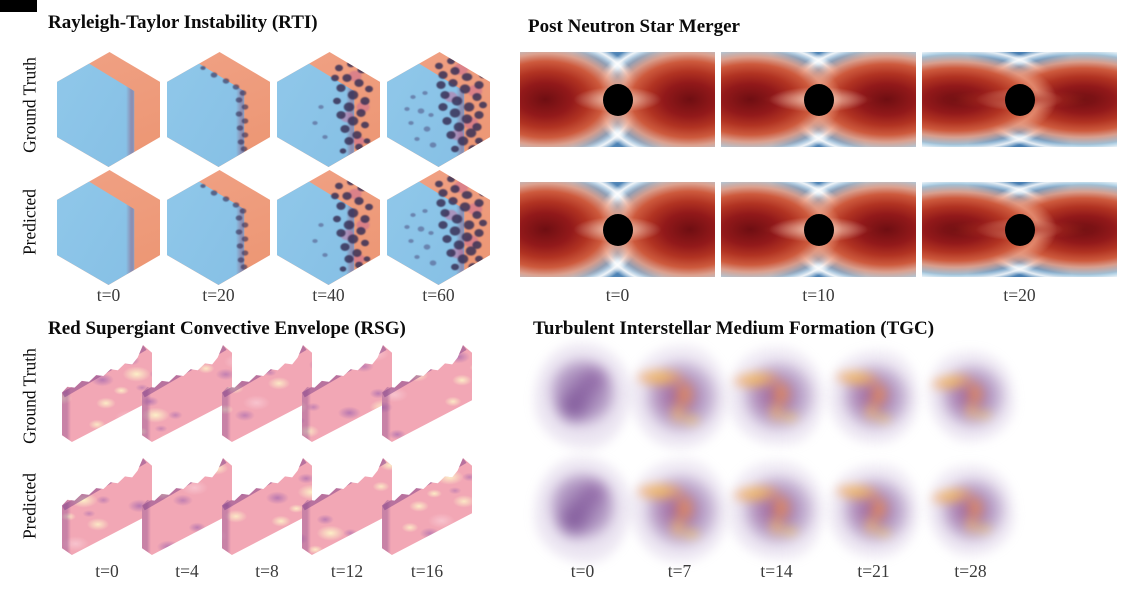 The height and width of the screenshot is (608, 1138). Describe the element at coordinates (107, 393) in the screenshot. I see `rsg-sim-image-ground-truth-t=0` at that location.